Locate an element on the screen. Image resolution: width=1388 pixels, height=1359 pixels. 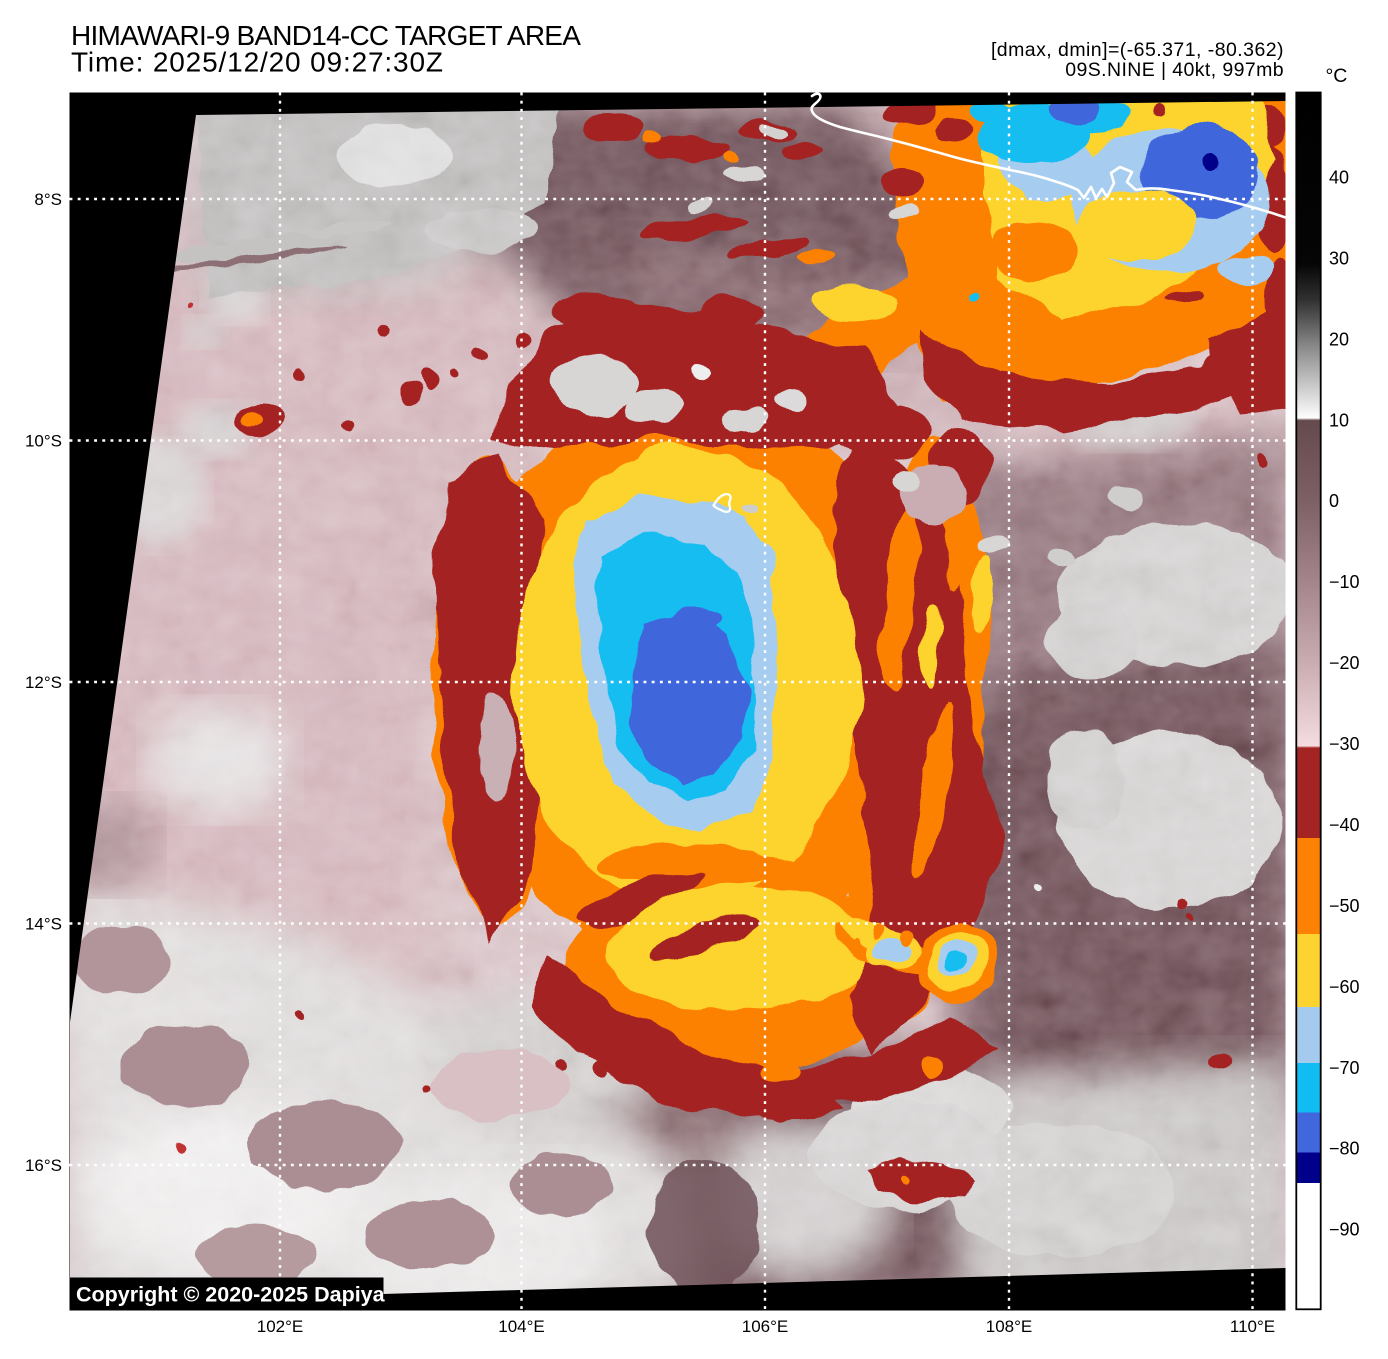
svg-text: 0 is located at coordinates (1334, 501).